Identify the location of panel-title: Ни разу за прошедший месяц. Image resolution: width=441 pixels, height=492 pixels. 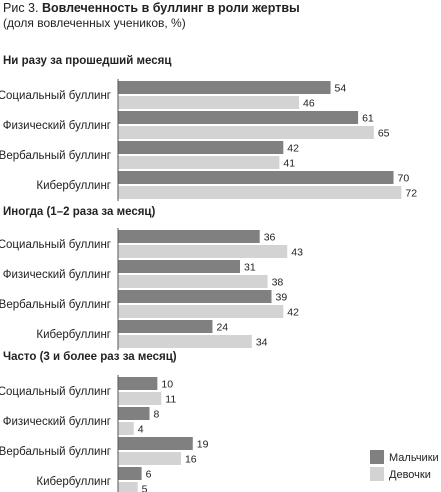
(87, 61).